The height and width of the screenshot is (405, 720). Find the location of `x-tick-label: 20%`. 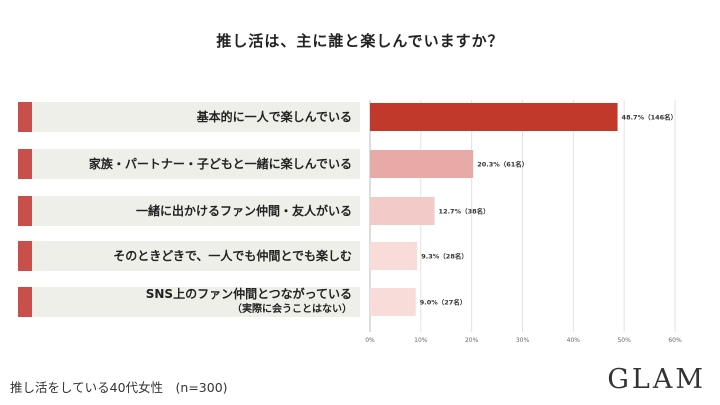

x-tick-label: 20% is located at coordinates (472, 340).